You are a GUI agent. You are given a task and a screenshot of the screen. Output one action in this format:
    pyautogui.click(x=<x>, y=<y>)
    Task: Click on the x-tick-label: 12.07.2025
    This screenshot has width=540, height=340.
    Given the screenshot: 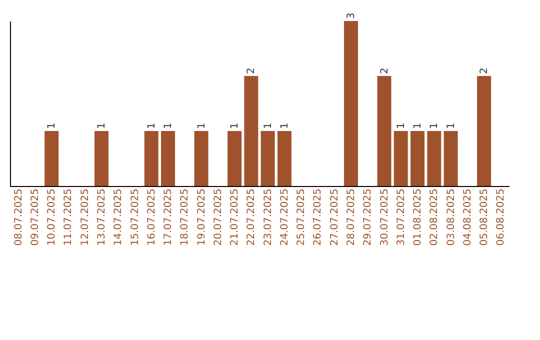 What is the action you would take?
    pyautogui.click(x=85, y=217)
    